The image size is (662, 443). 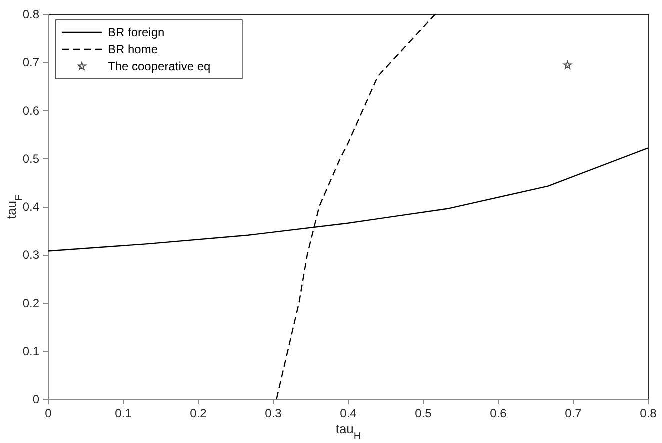 I want to click on x-tick-label: 0.8, so click(x=649, y=413).